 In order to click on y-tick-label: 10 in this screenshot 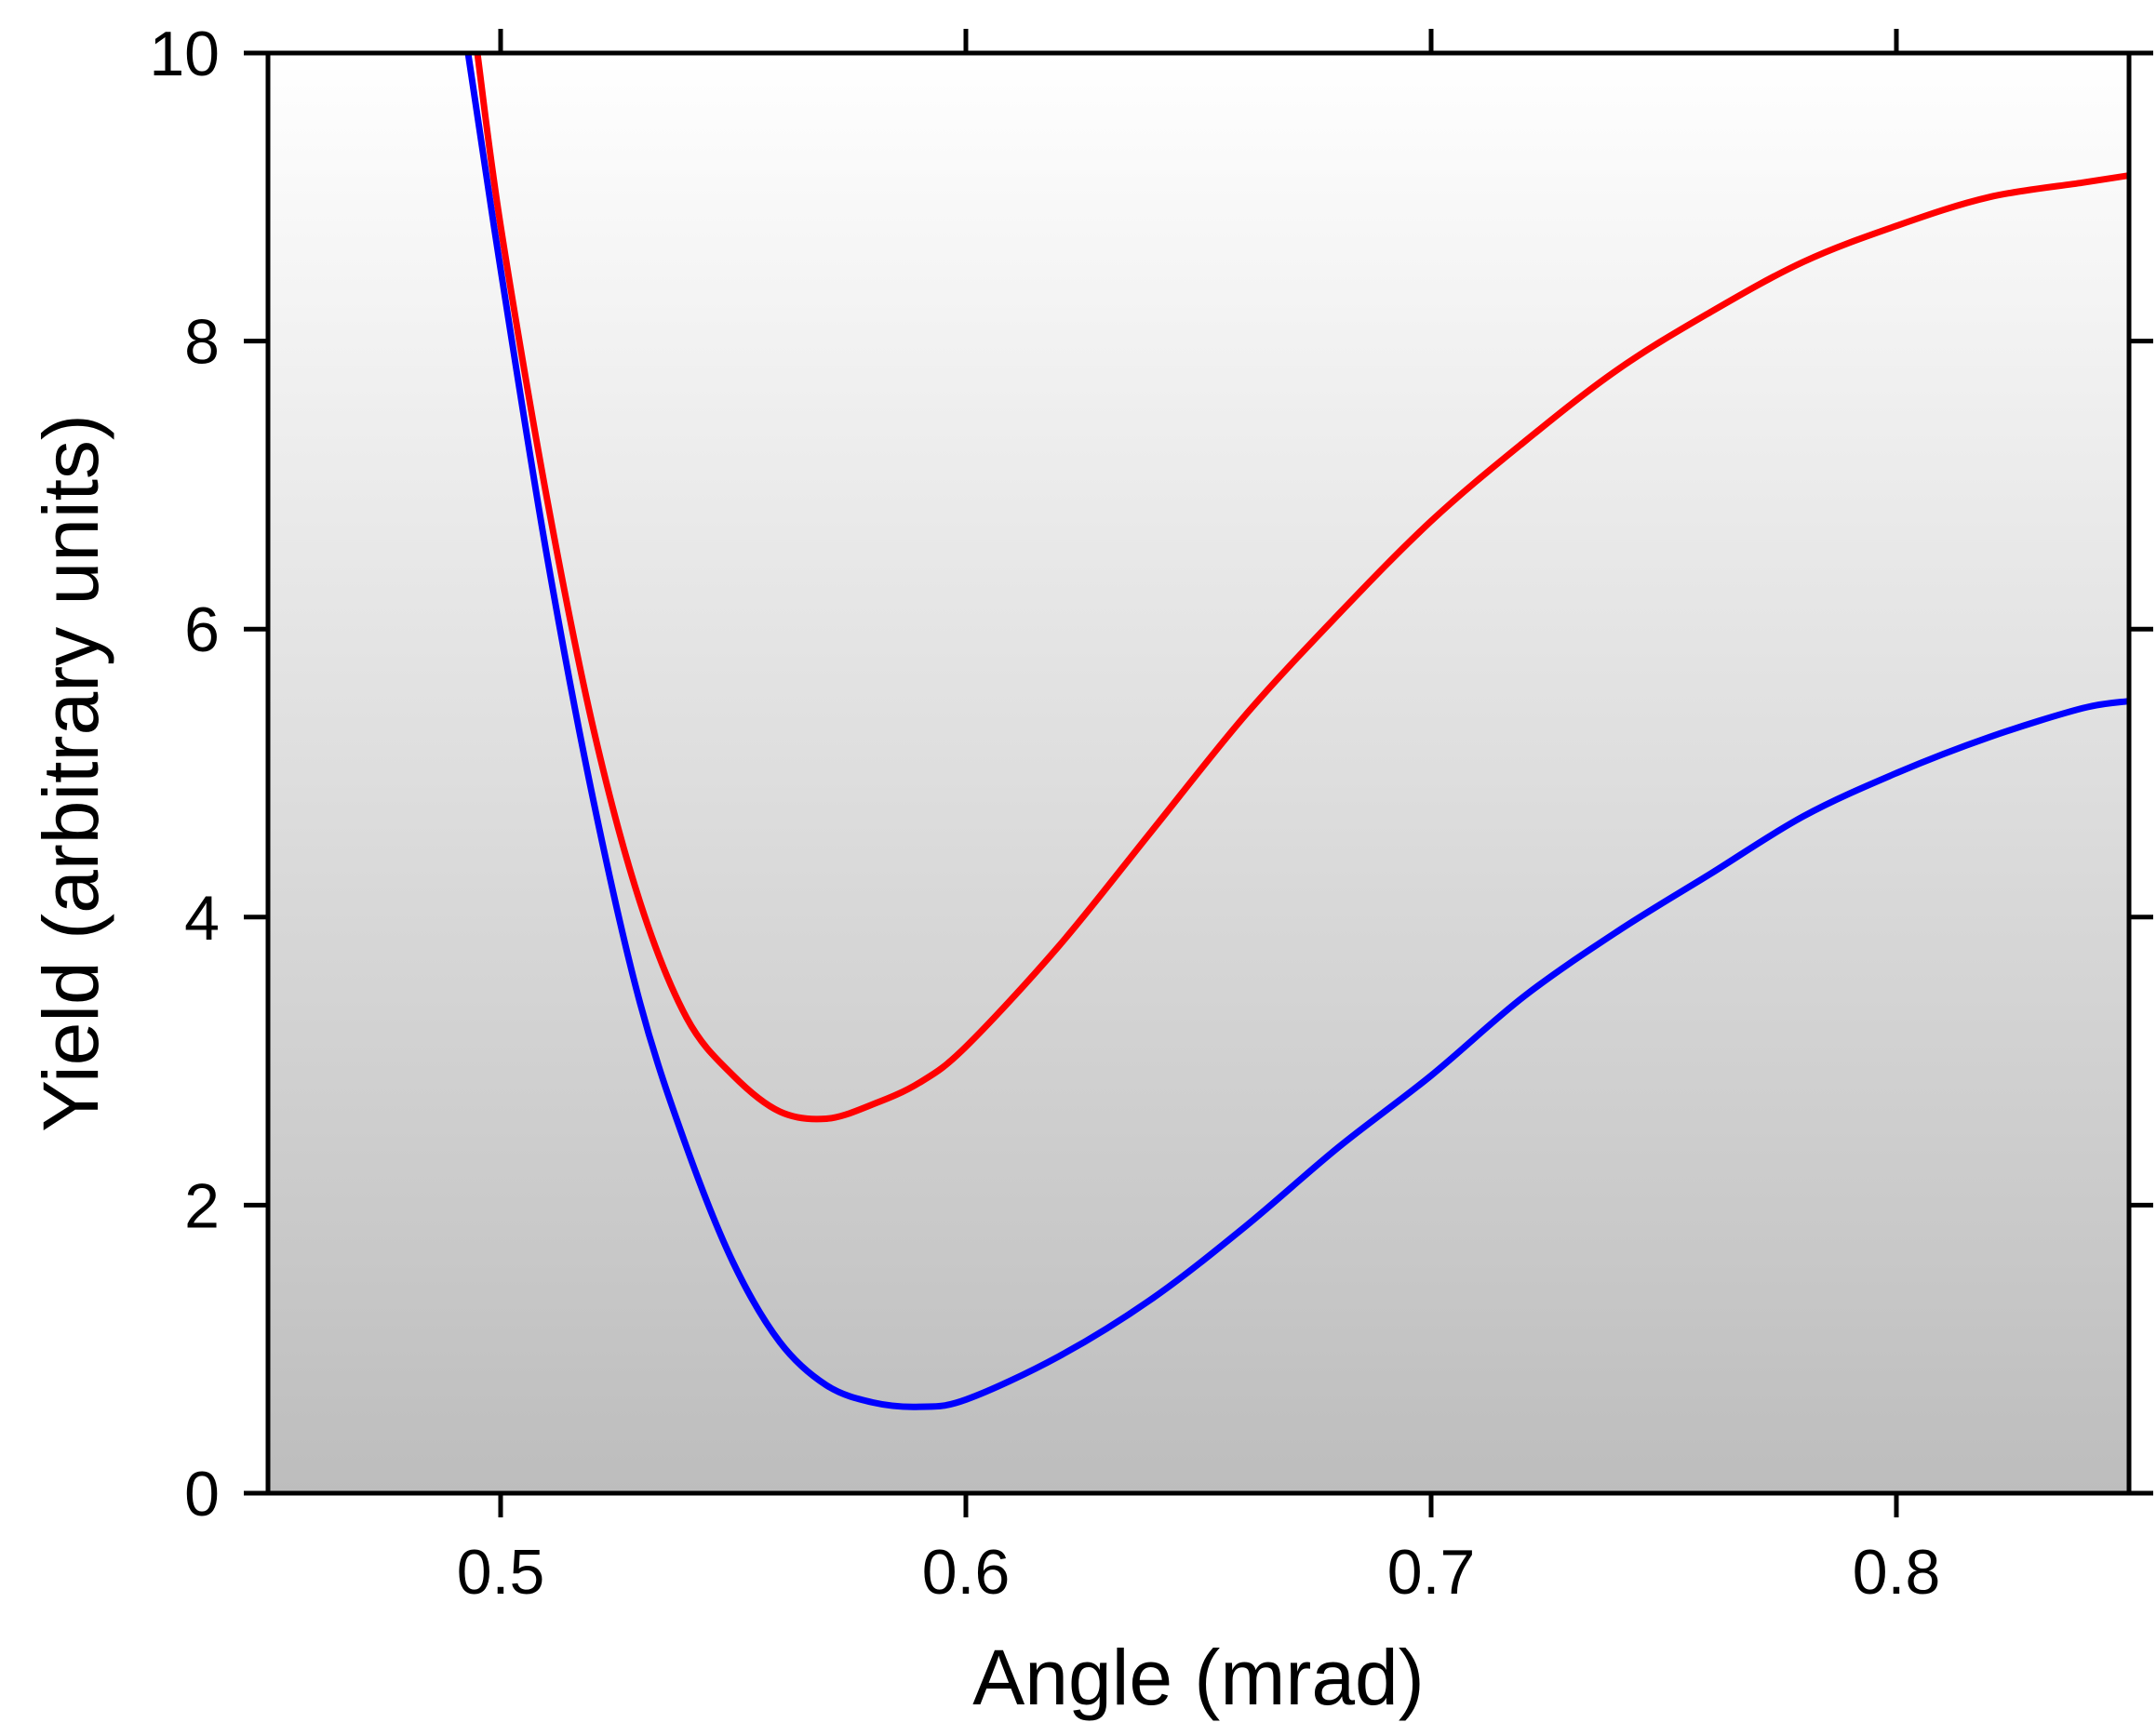, I will do `click(184, 54)`.